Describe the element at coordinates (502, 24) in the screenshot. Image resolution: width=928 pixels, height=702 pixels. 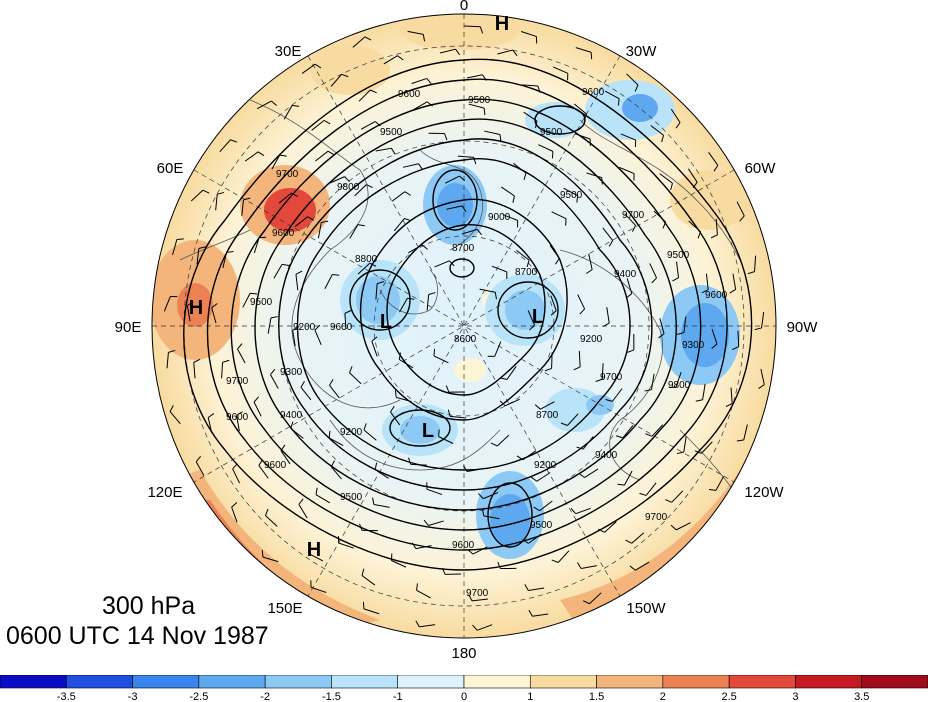
I see `high-center: H` at that location.